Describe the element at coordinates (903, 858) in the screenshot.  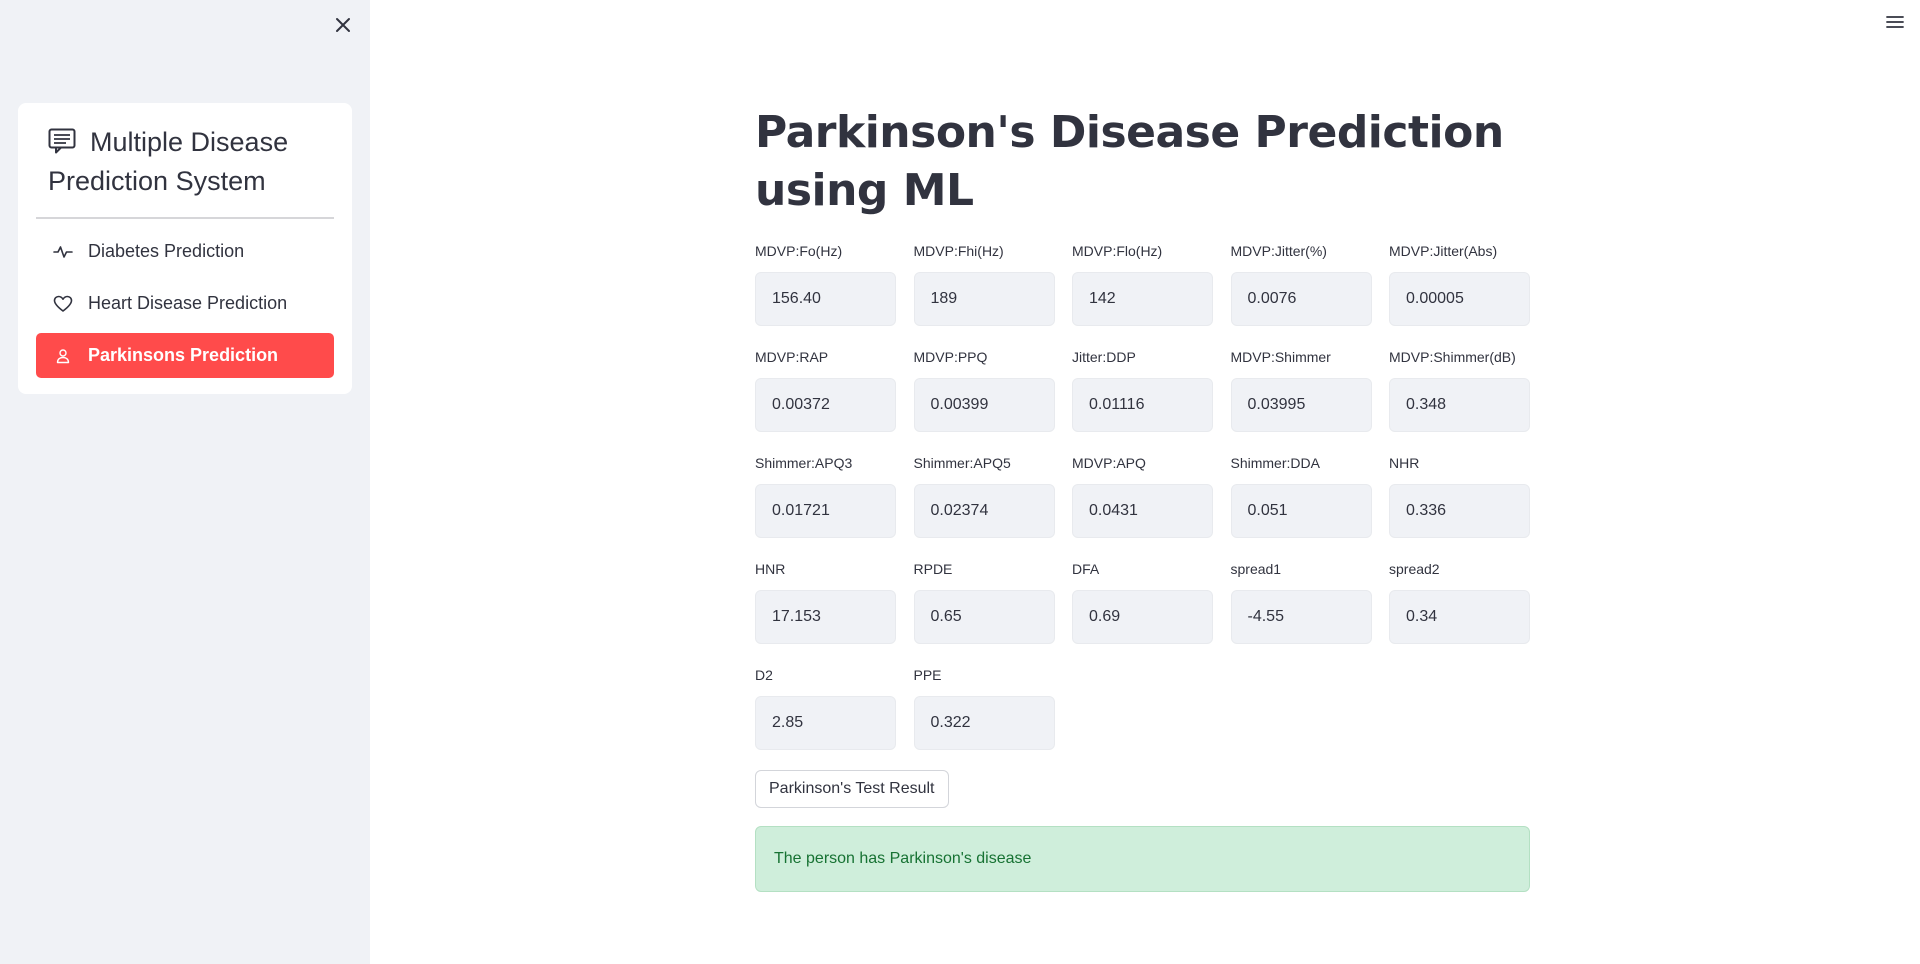
I see `result-text: The person has Parkinson's disease` at that location.